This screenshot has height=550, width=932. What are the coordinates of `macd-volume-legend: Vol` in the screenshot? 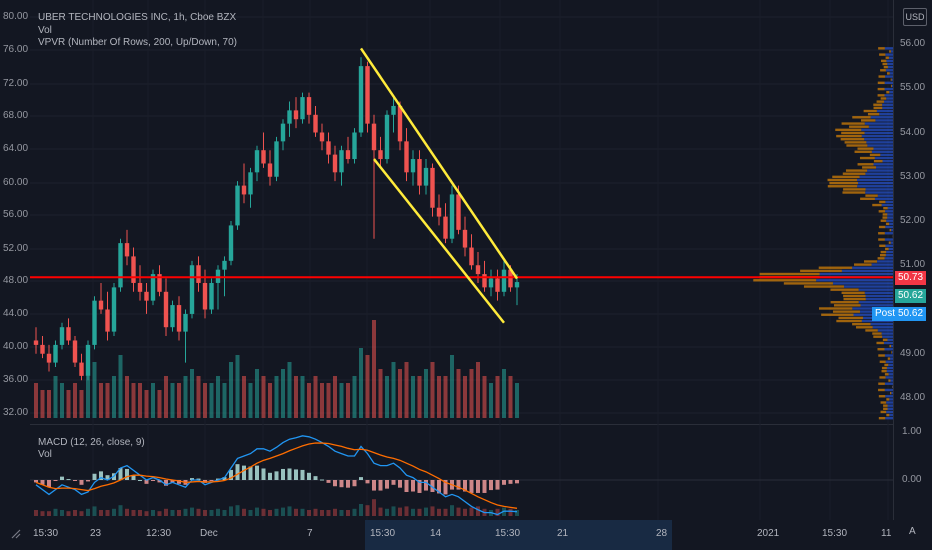 It's located at (45, 454).